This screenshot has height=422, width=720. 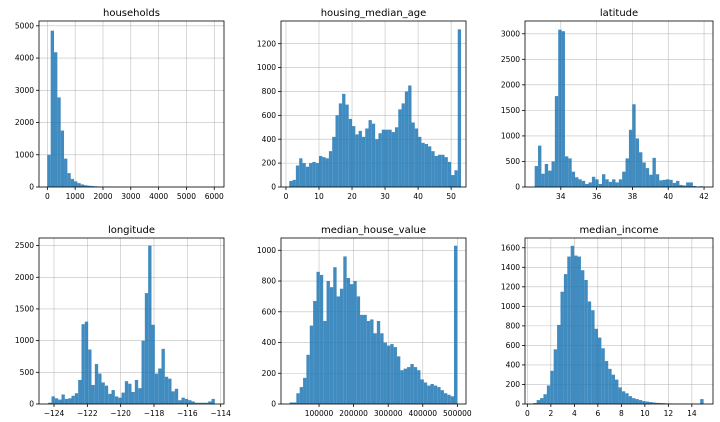 I want to click on y-tick-label: 2500, so click(x=24, y=245).